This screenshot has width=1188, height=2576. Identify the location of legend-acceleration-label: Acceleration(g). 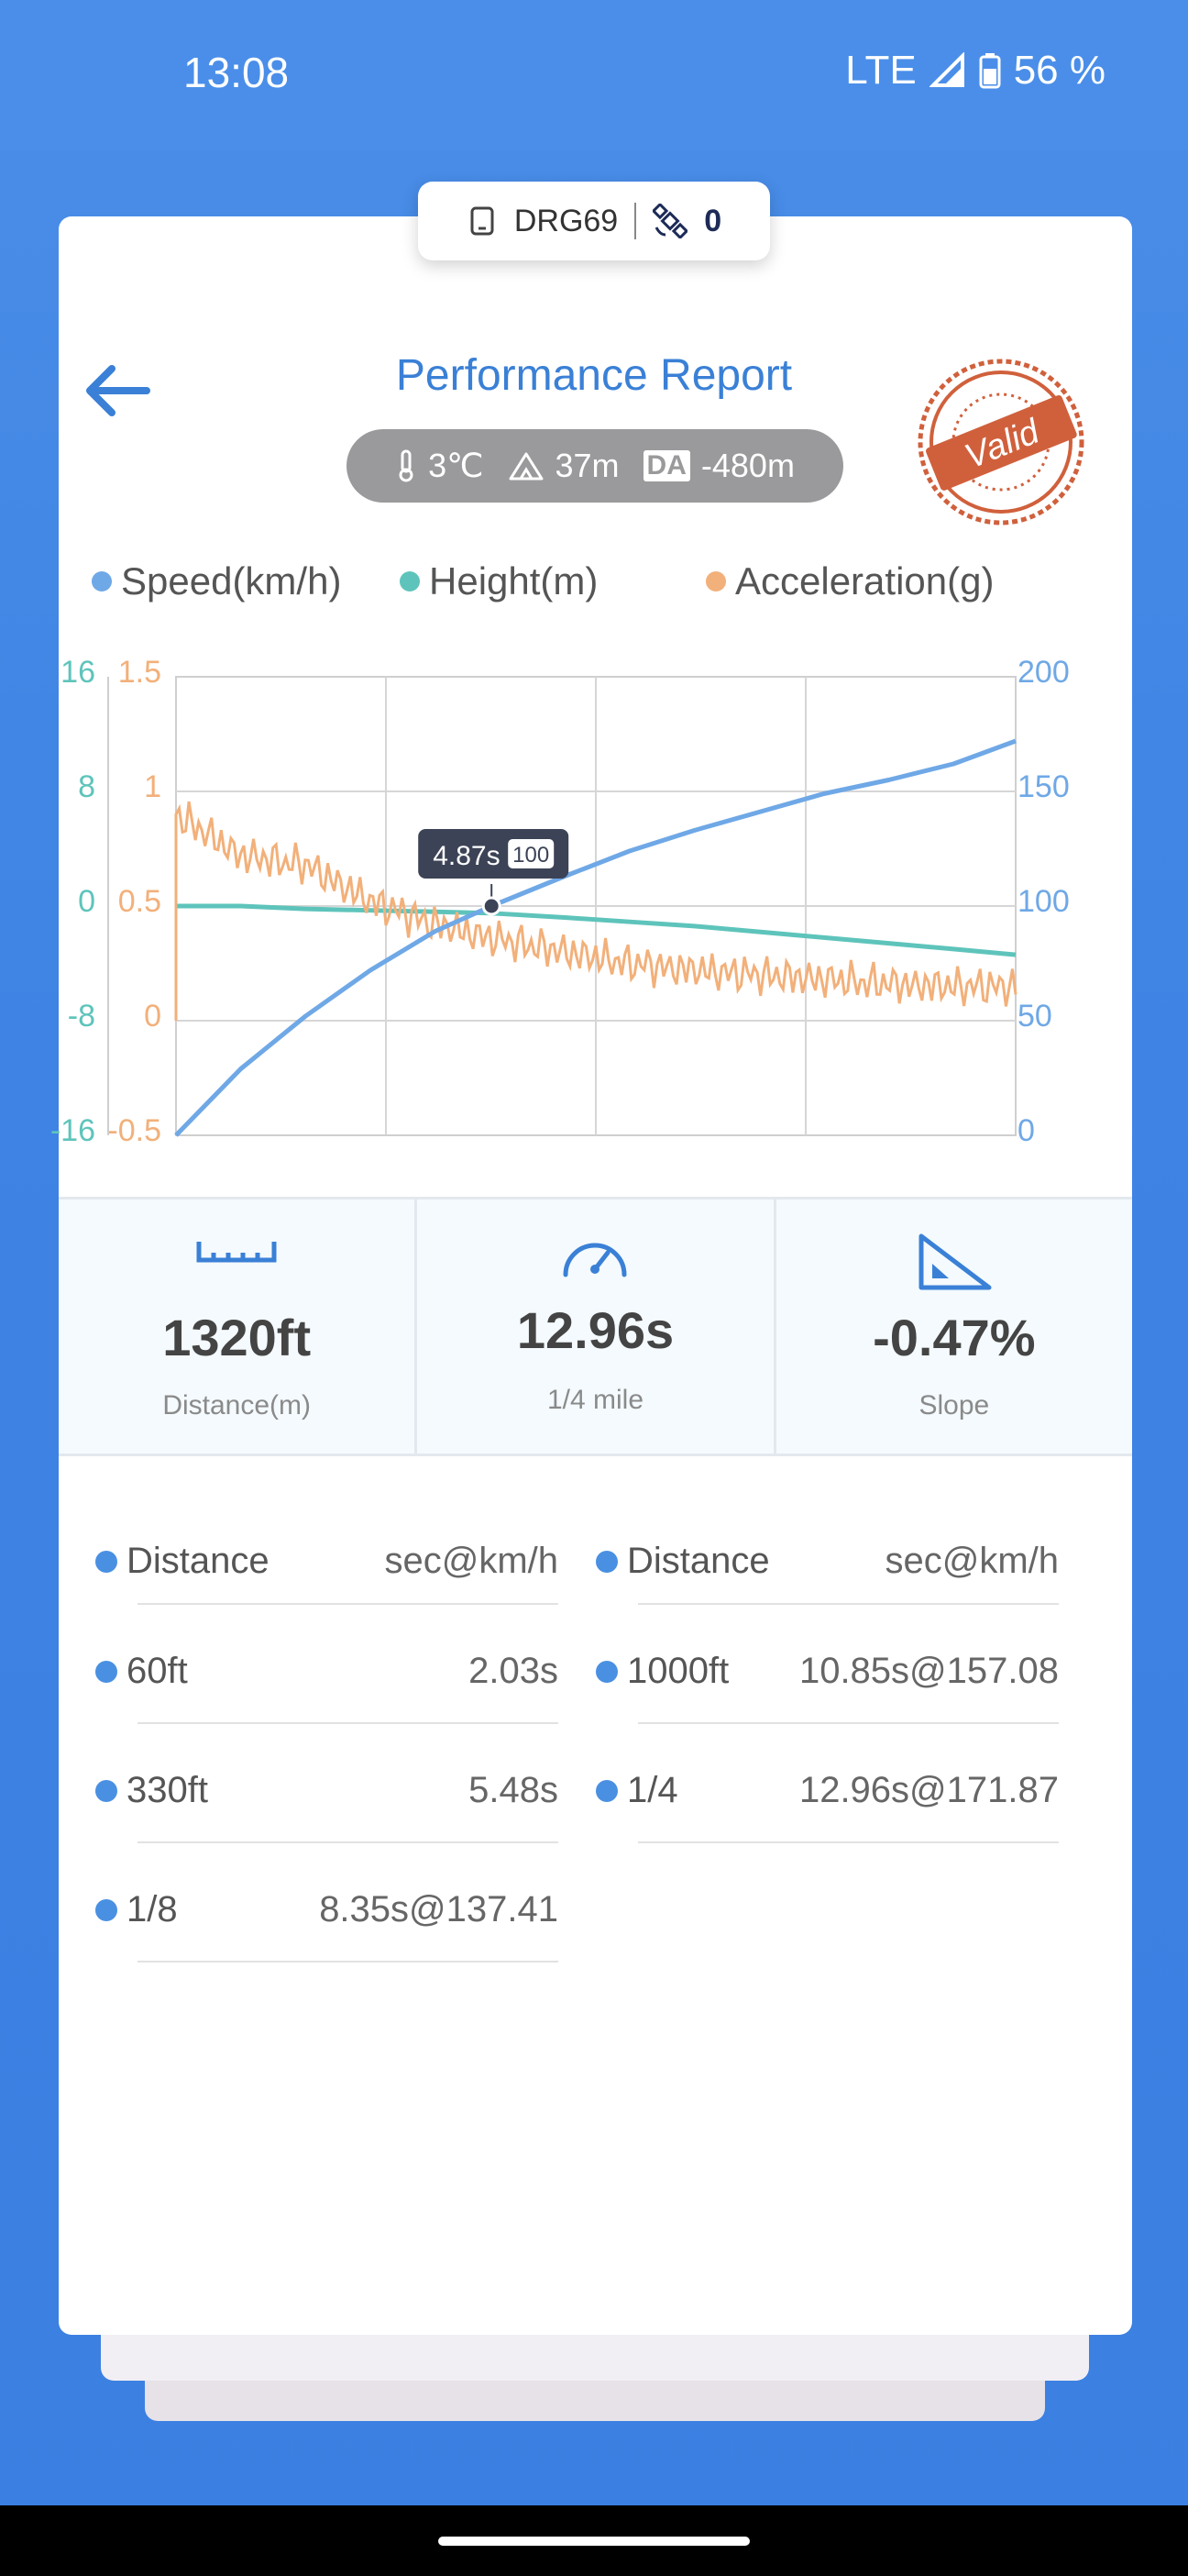
(865, 581).